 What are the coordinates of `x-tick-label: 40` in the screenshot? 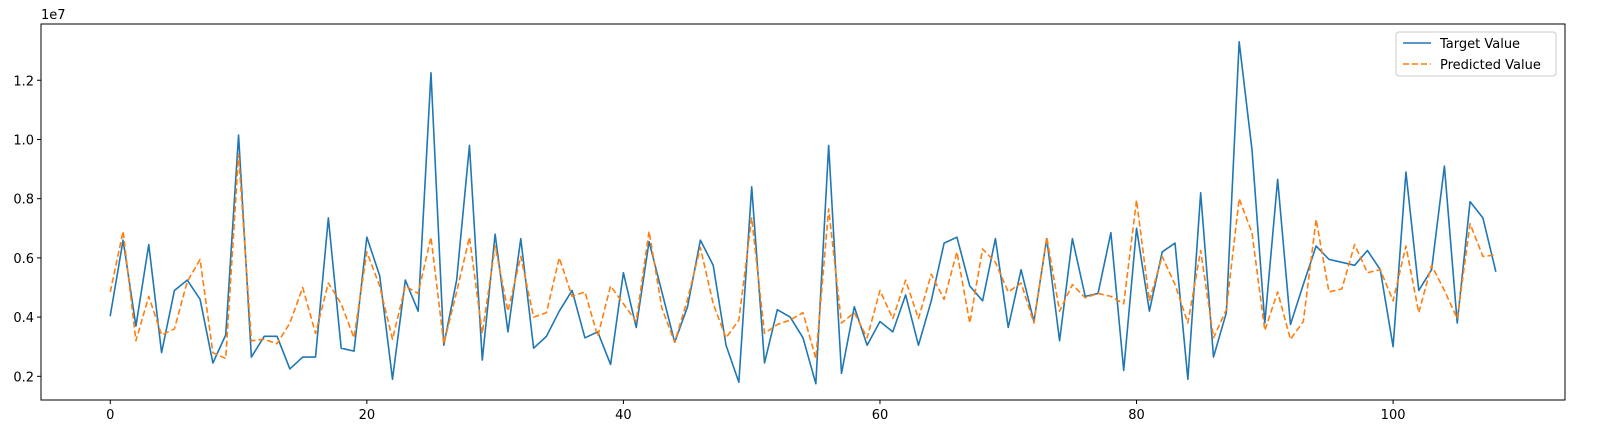 It's located at (623, 415).